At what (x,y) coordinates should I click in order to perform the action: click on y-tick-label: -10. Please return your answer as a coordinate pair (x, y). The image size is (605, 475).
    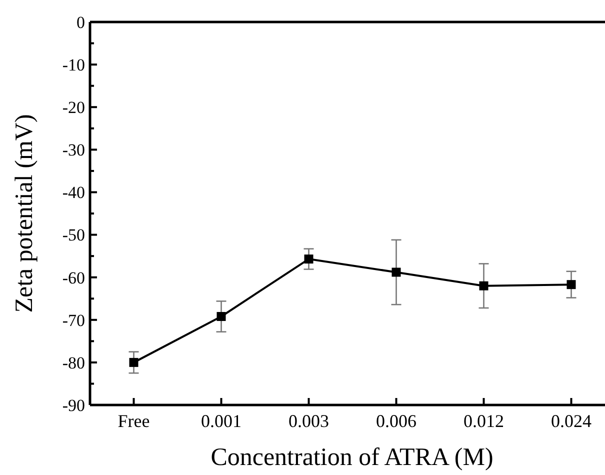
    Looking at the image, I should click on (73, 65).